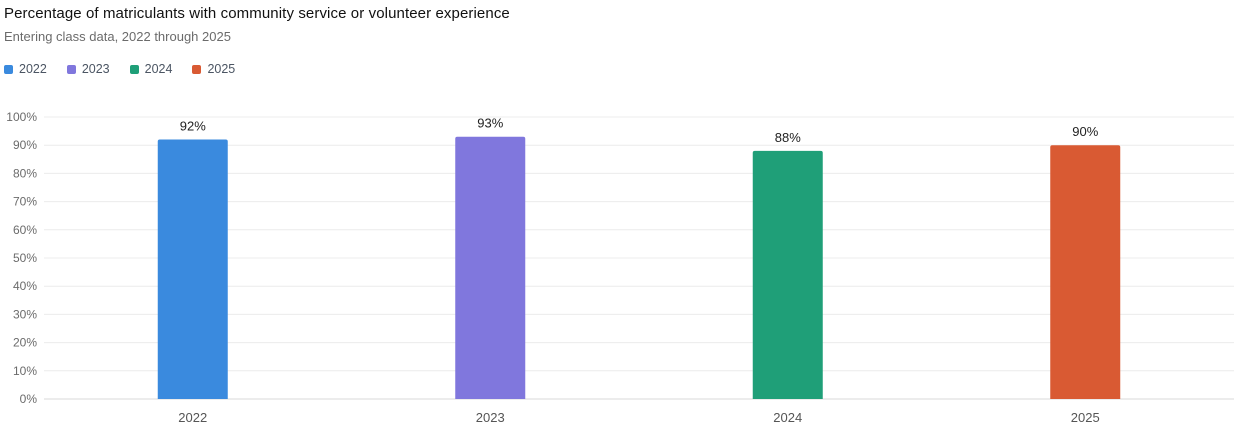  I want to click on y-tick-label: 40%, so click(25, 286).